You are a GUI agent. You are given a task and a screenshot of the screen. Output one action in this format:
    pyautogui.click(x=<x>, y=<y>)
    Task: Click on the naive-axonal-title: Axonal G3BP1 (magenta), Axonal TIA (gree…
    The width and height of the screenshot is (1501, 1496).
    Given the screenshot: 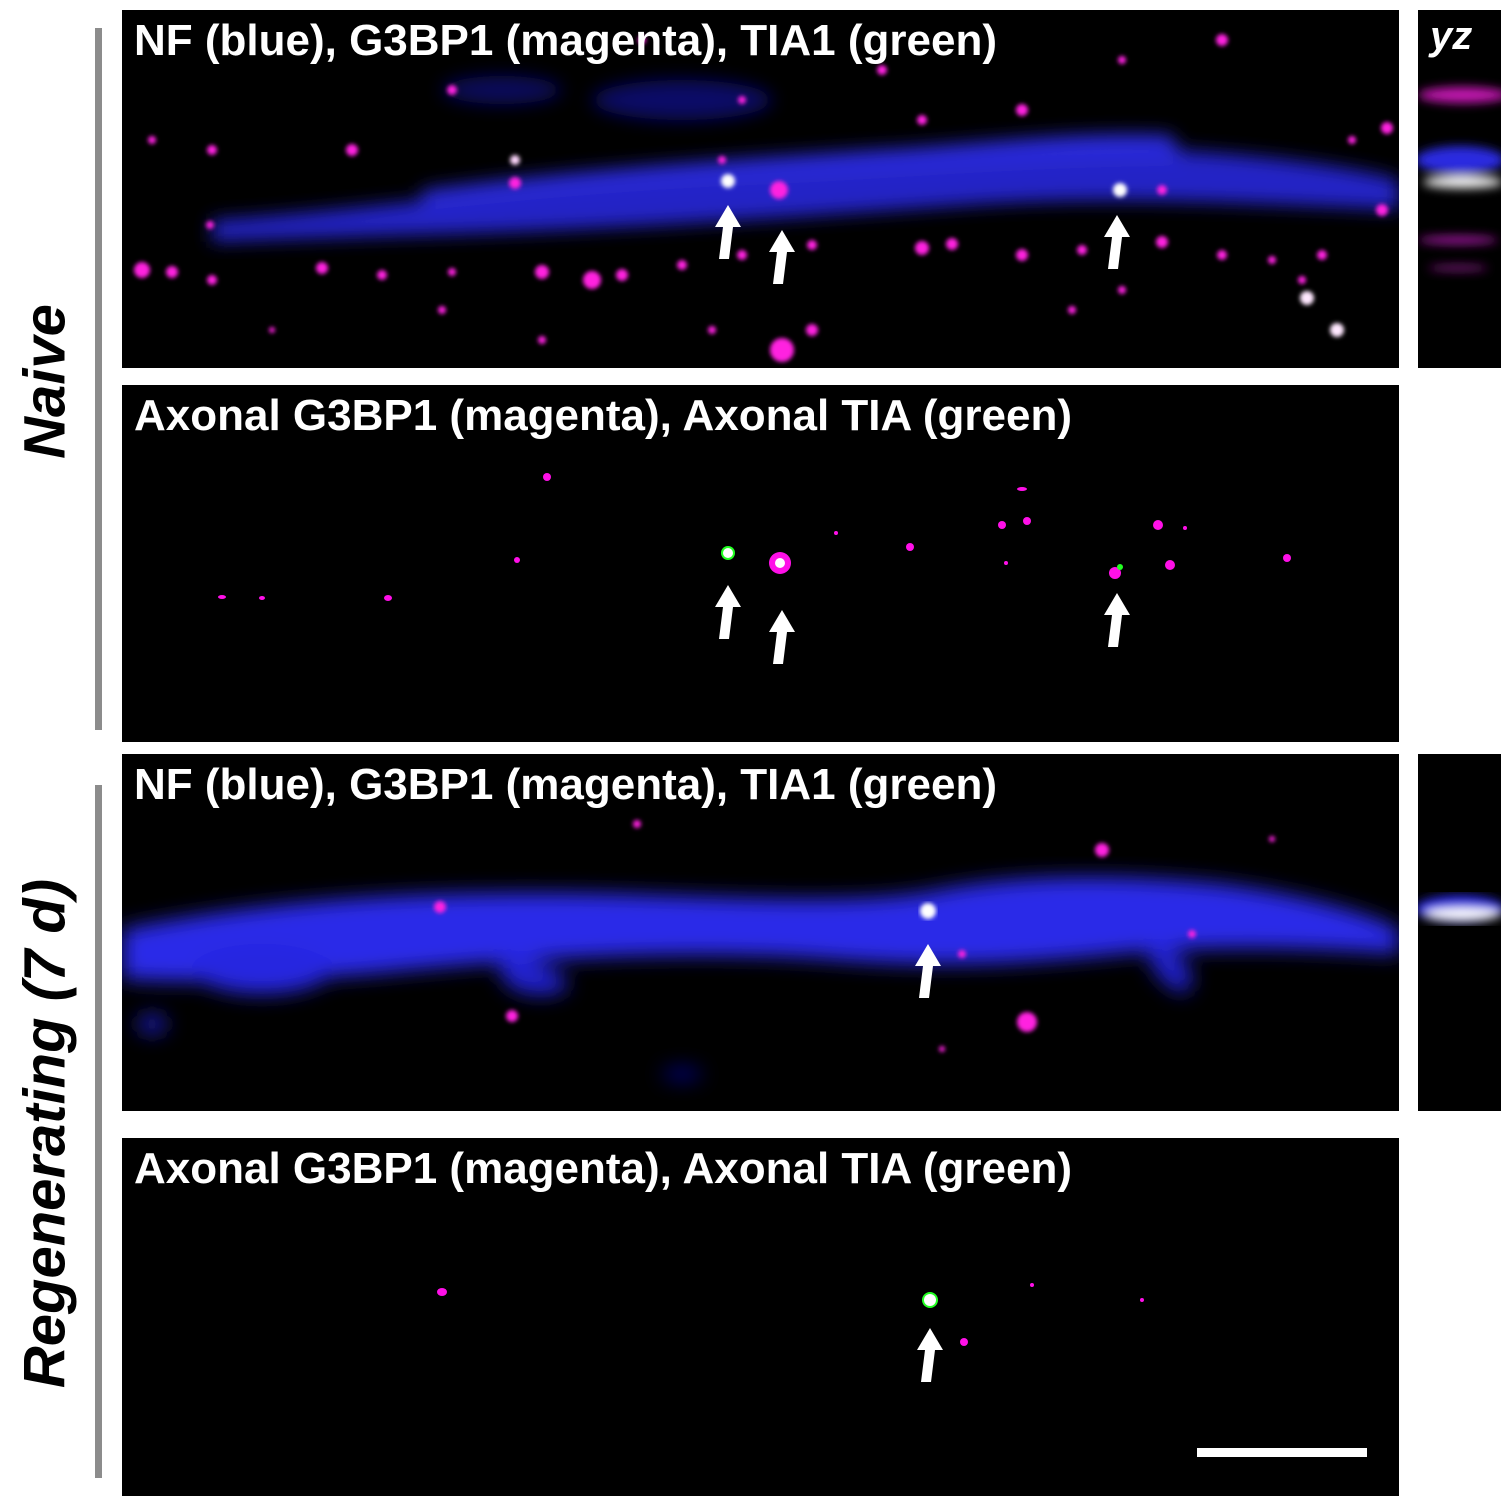 What is the action you would take?
    pyautogui.click(x=603, y=415)
    